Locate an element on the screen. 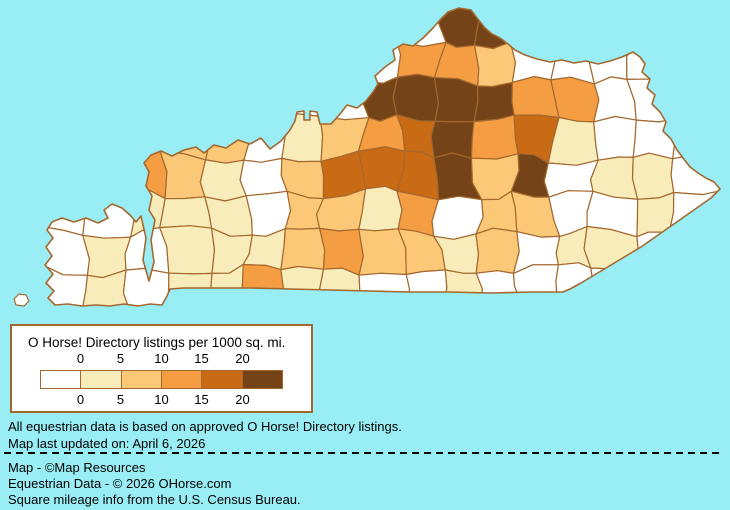 Image resolution: width=730 pixels, height=510 pixels. dashed-separator is located at coordinates (362, 453).